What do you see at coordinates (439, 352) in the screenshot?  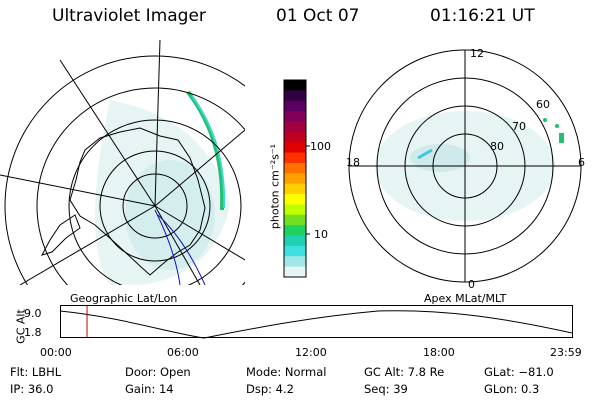 I see `timeline-xtick-3: 18:00` at bounding box center [439, 352].